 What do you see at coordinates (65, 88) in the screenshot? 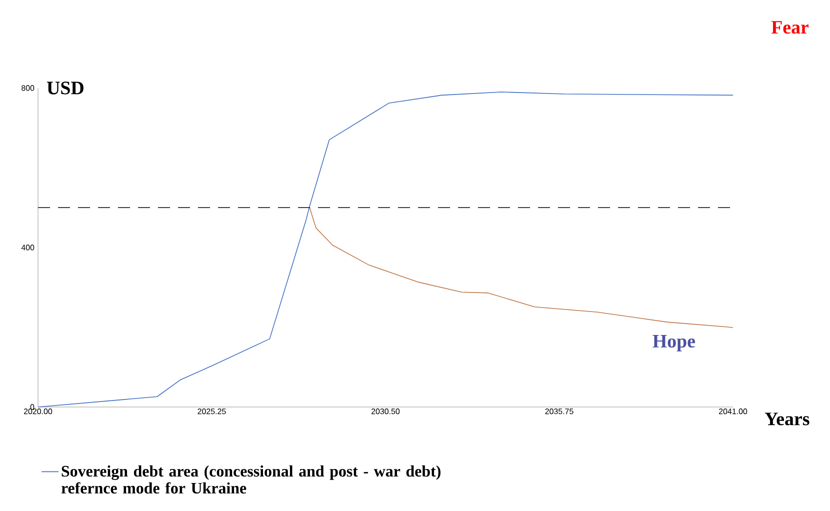
I see `y-axis-title: USD` at bounding box center [65, 88].